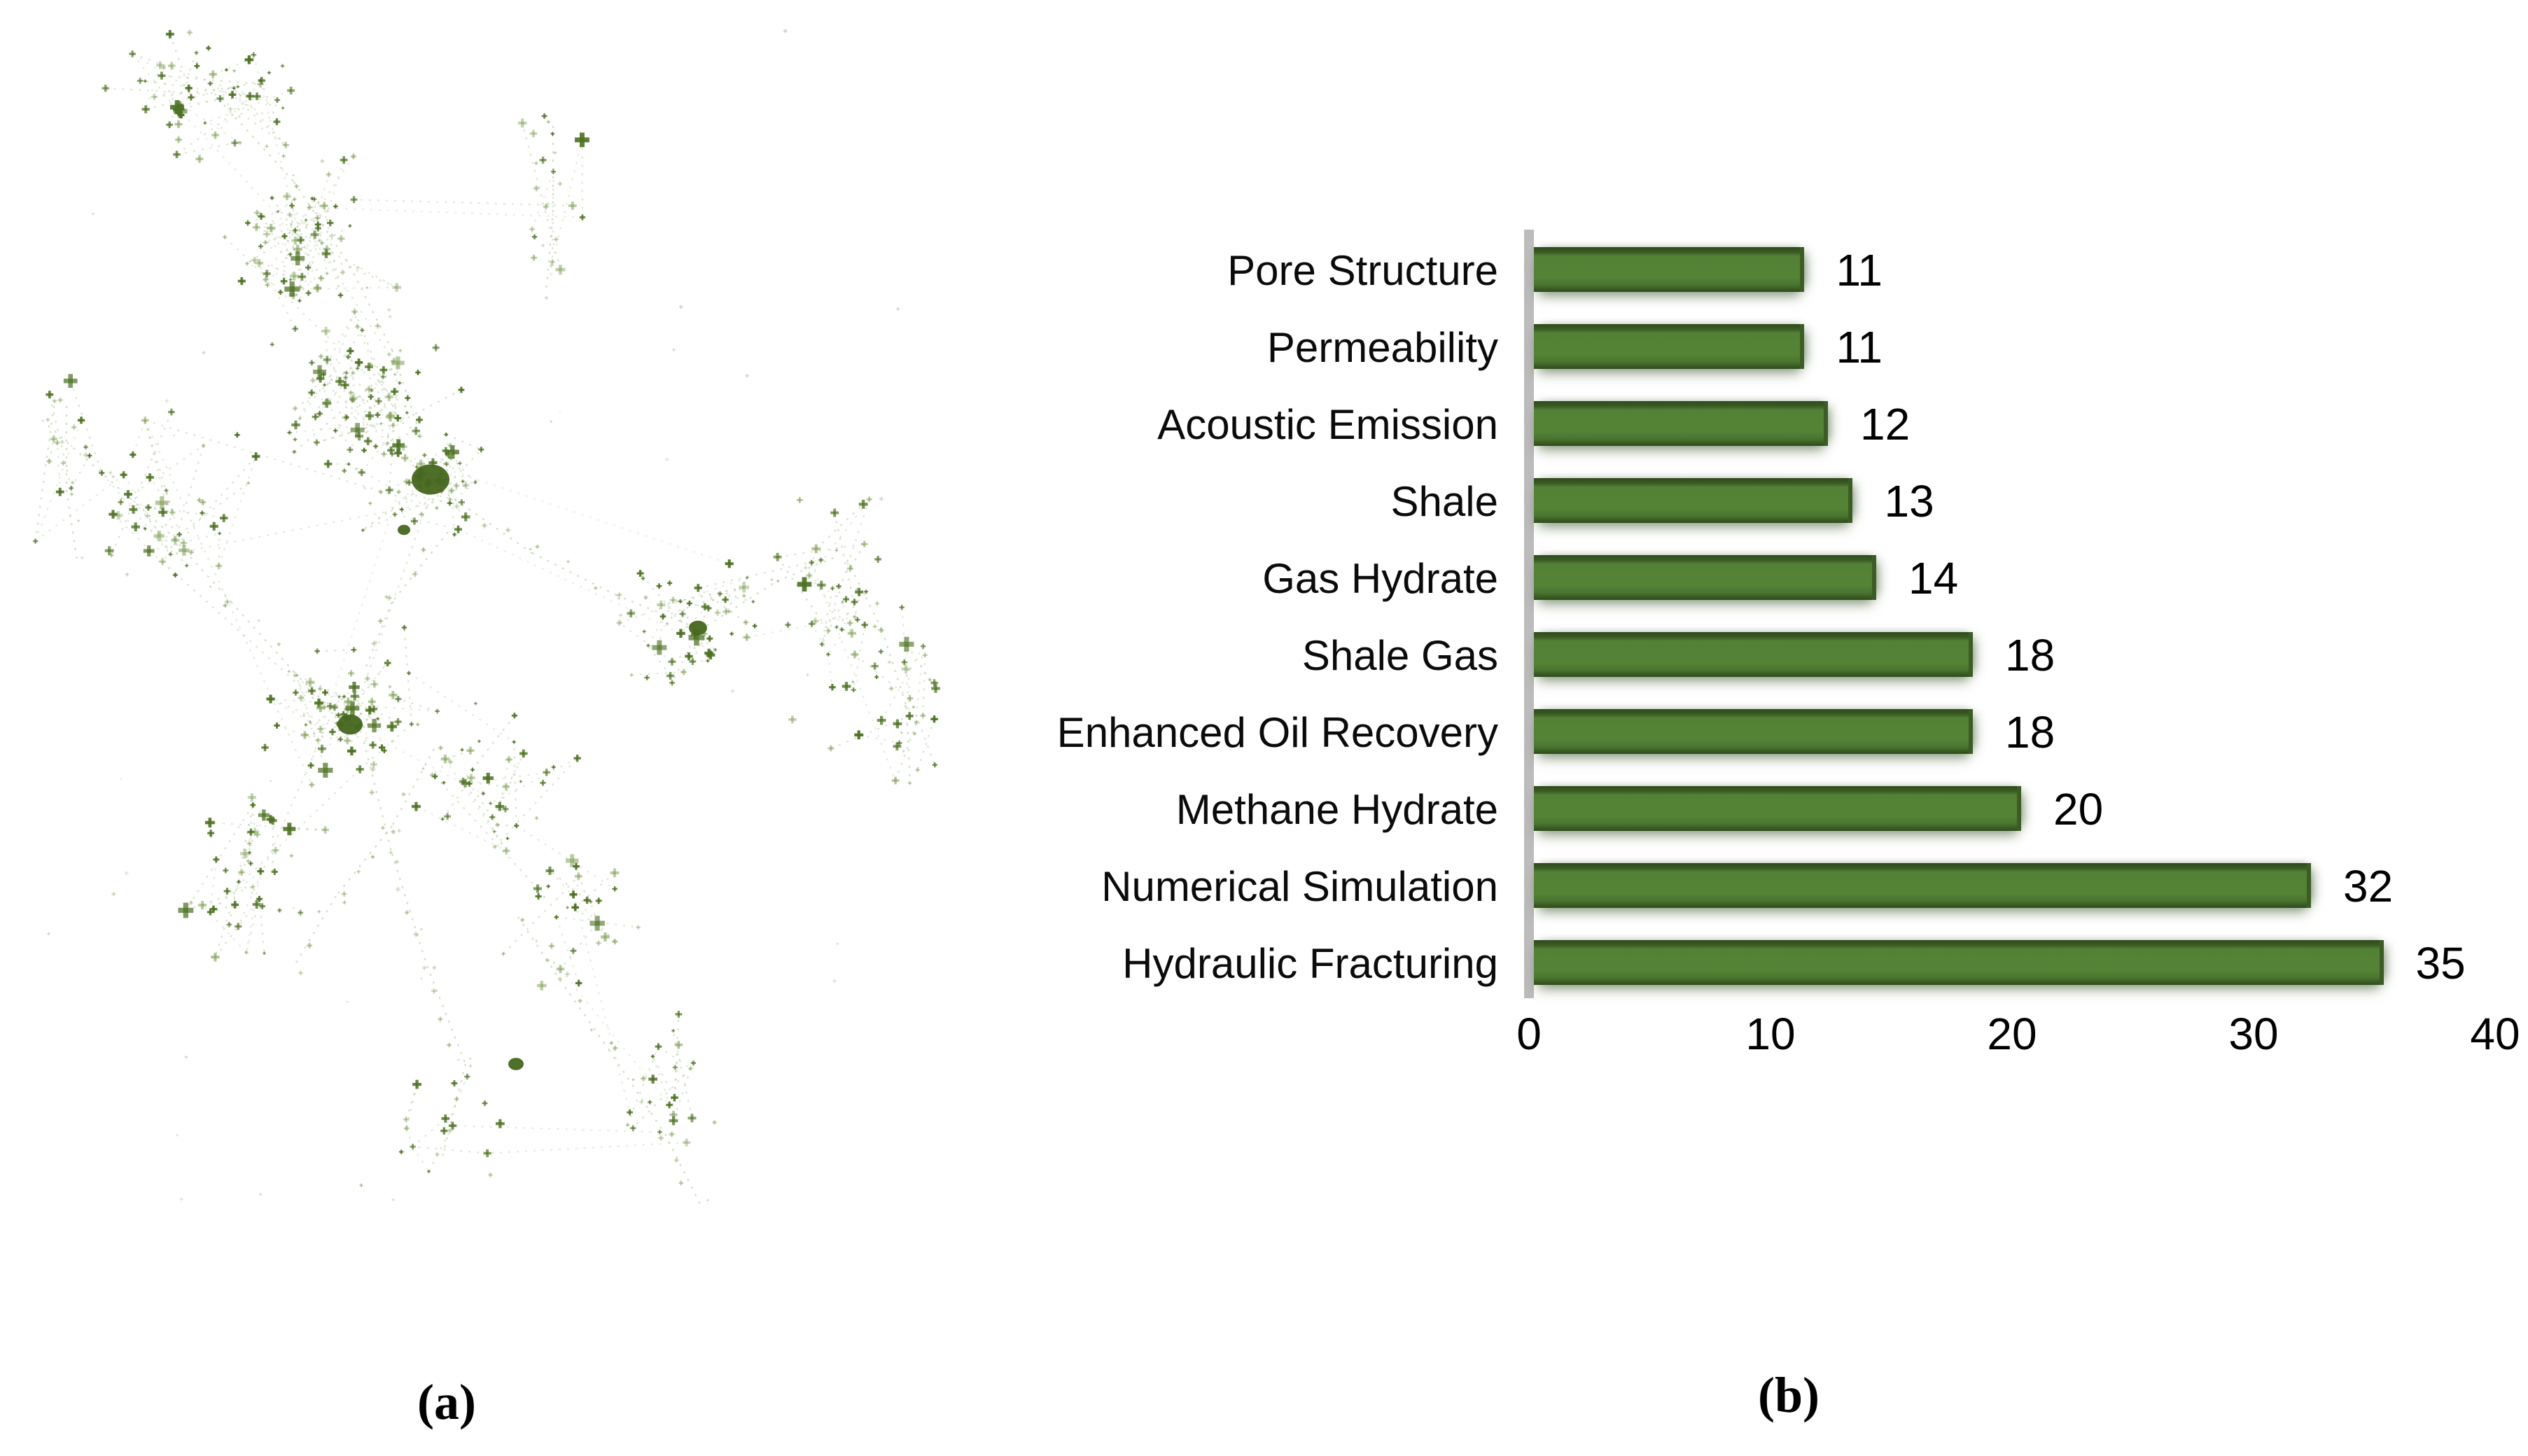  What do you see at coordinates (1444, 501) in the screenshot?
I see `category-label: Shale` at bounding box center [1444, 501].